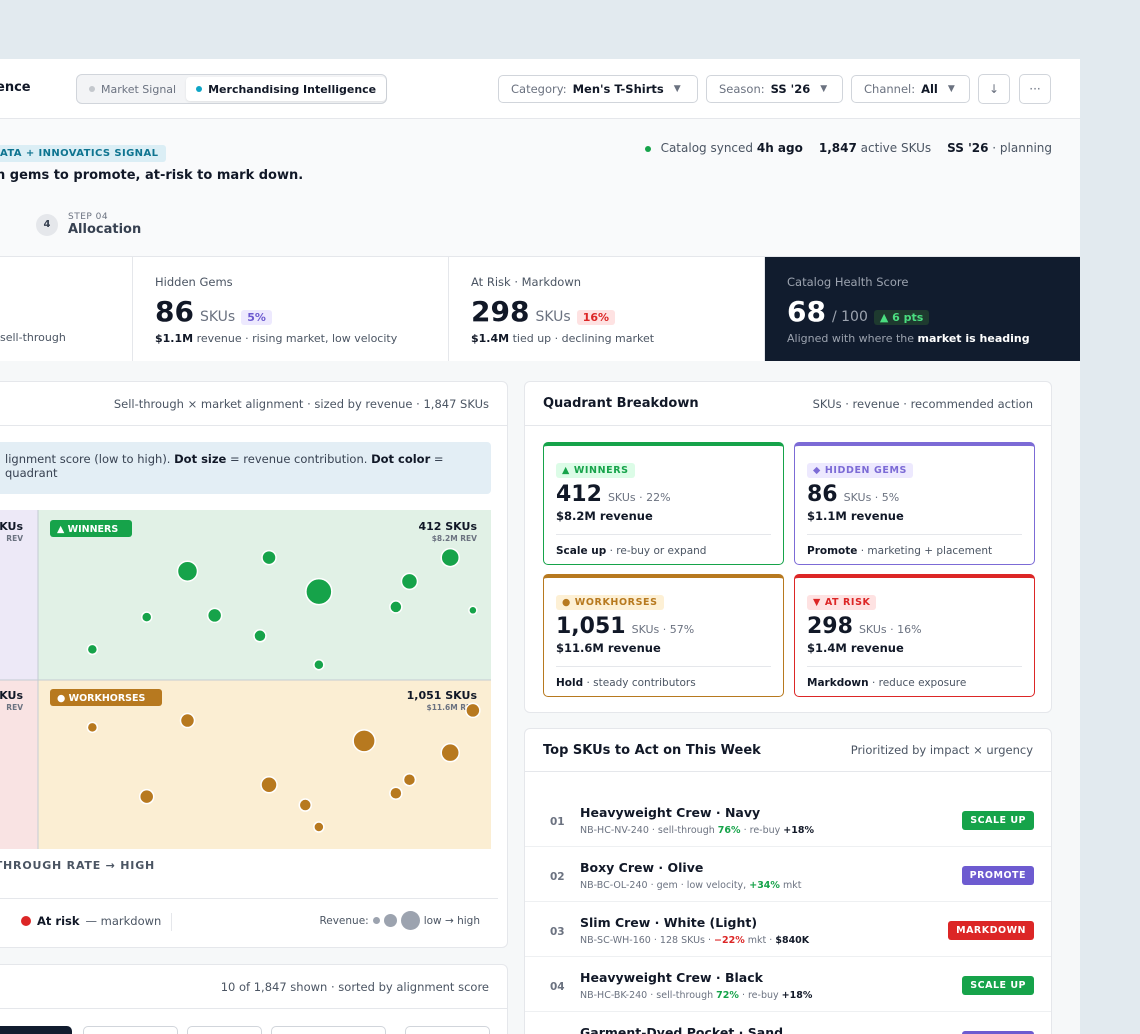 The image size is (1140, 1034). Describe the element at coordinates (642, 867) in the screenshot. I see `sku-name: Boxy Crew · Olive` at that location.